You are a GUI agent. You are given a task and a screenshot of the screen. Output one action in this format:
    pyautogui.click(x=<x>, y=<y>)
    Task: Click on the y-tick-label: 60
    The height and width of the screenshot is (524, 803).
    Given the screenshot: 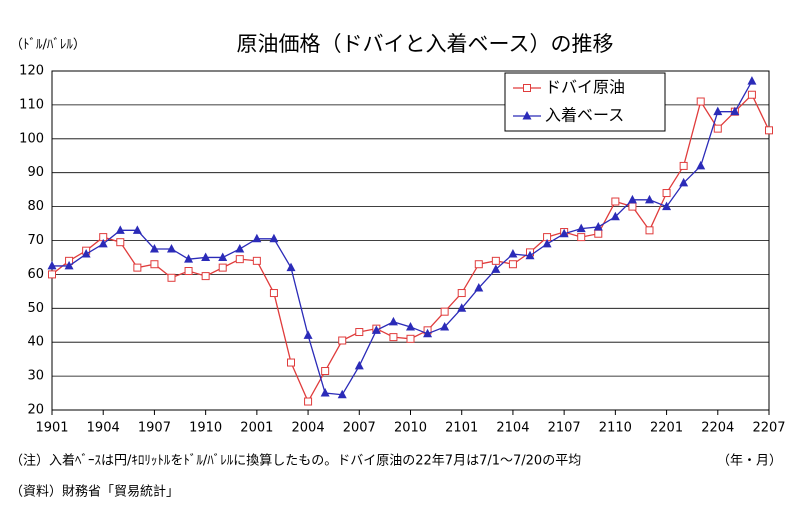 What is the action you would take?
    pyautogui.click(x=35, y=274)
    